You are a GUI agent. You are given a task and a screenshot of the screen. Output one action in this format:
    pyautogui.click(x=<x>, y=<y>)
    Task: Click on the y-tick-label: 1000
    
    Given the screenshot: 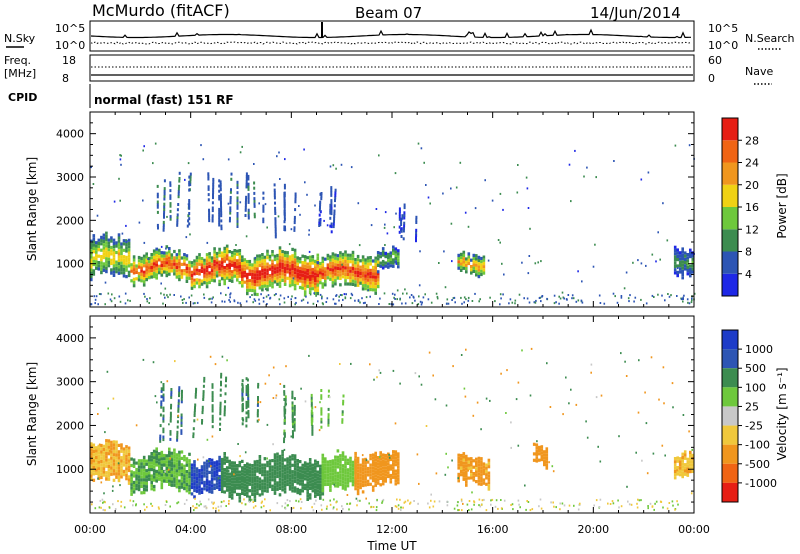 What is the action you would take?
    pyautogui.click(x=70, y=264)
    